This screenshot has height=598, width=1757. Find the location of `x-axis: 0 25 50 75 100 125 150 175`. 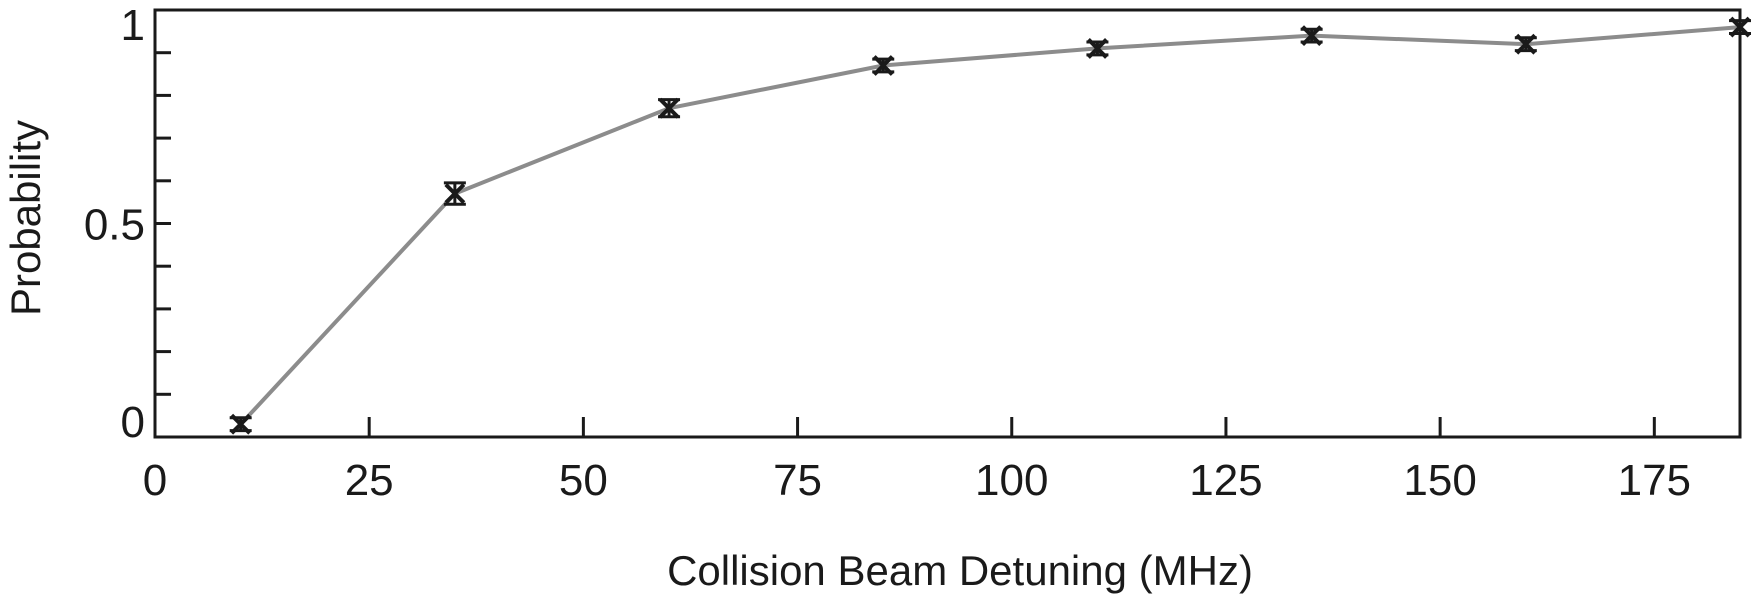

x-axis: 0 25 50 75 100 125 150 175 is located at coordinates (917, 461).